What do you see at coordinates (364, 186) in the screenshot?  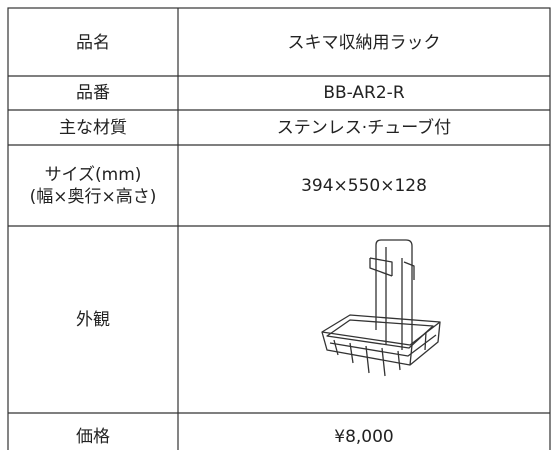 I see `row-value: 394×550×128` at bounding box center [364, 186].